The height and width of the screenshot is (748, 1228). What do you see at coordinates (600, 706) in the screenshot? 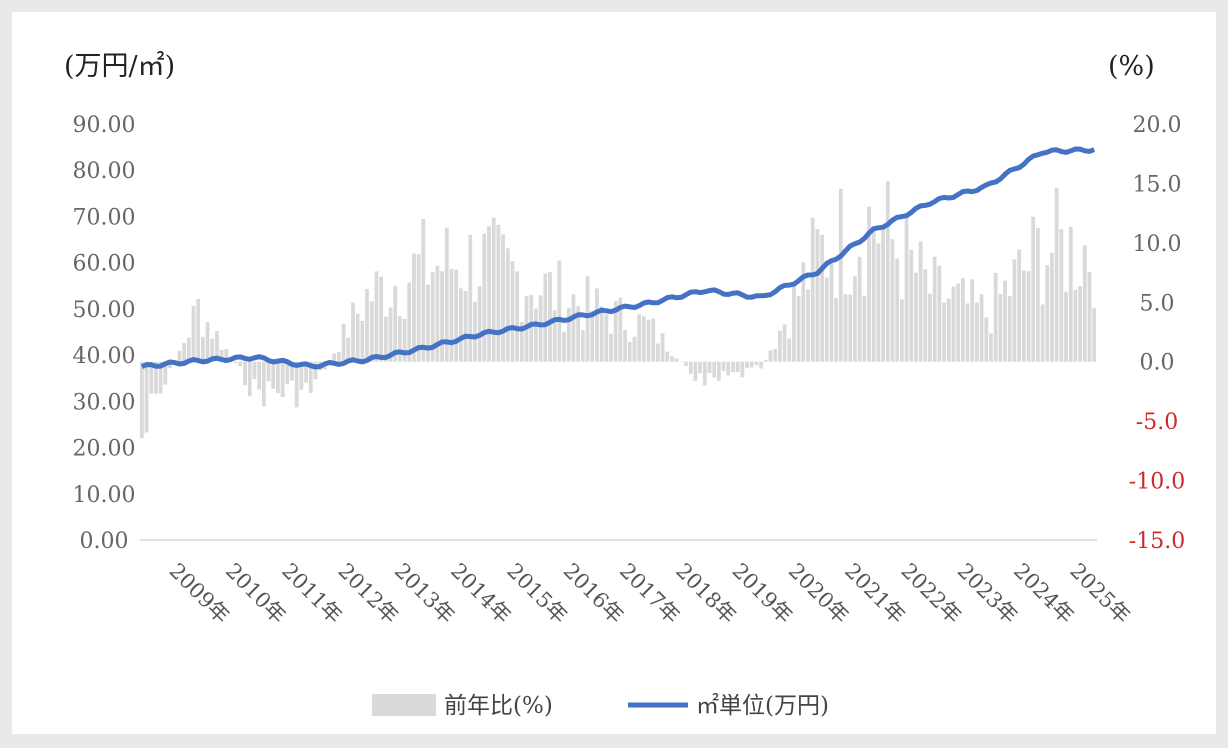
I see `legend: 前年比(%) ㎡単位(万円)` at bounding box center [600, 706].